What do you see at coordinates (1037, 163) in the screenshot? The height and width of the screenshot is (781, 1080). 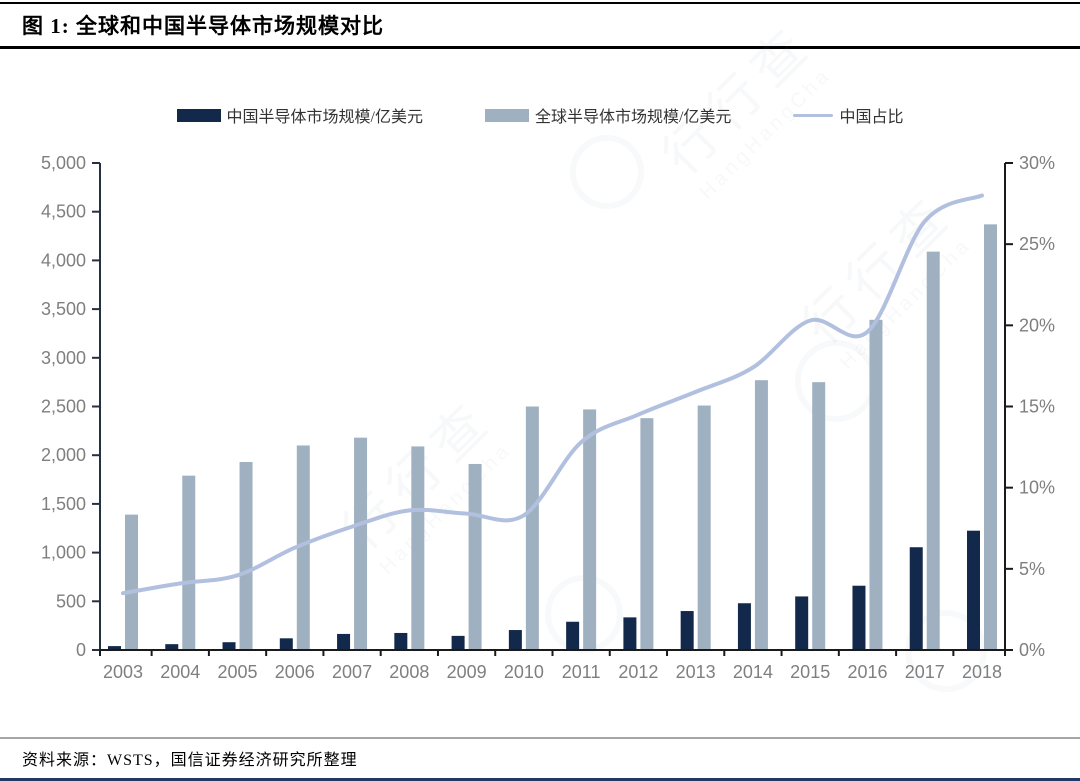 I see `right-axis-label: 30%` at bounding box center [1037, 163].